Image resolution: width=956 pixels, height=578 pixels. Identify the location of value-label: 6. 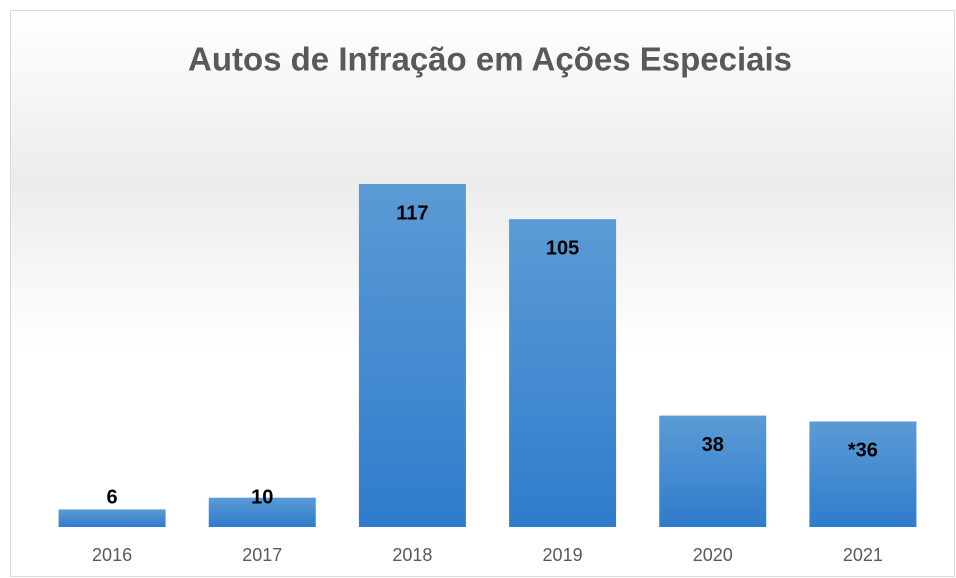
(112, 497).